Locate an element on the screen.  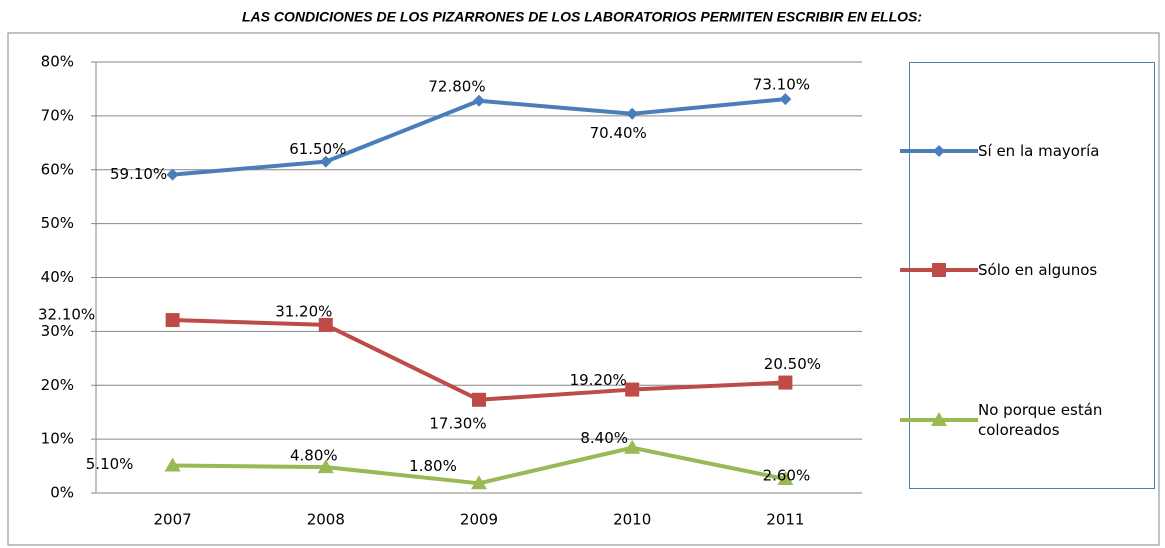
data-label: 70.40% is located at coordinates (618, 133).